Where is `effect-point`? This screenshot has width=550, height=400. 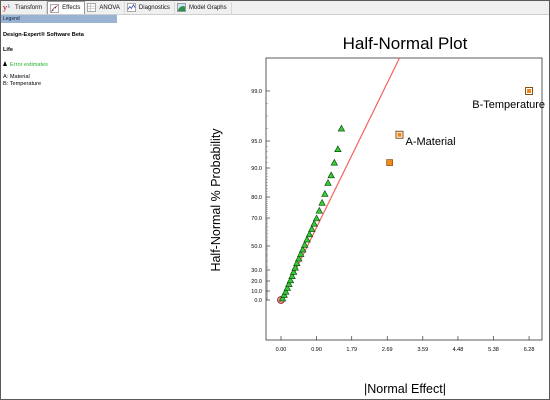
effect-point is located at coordinates (389, 162).